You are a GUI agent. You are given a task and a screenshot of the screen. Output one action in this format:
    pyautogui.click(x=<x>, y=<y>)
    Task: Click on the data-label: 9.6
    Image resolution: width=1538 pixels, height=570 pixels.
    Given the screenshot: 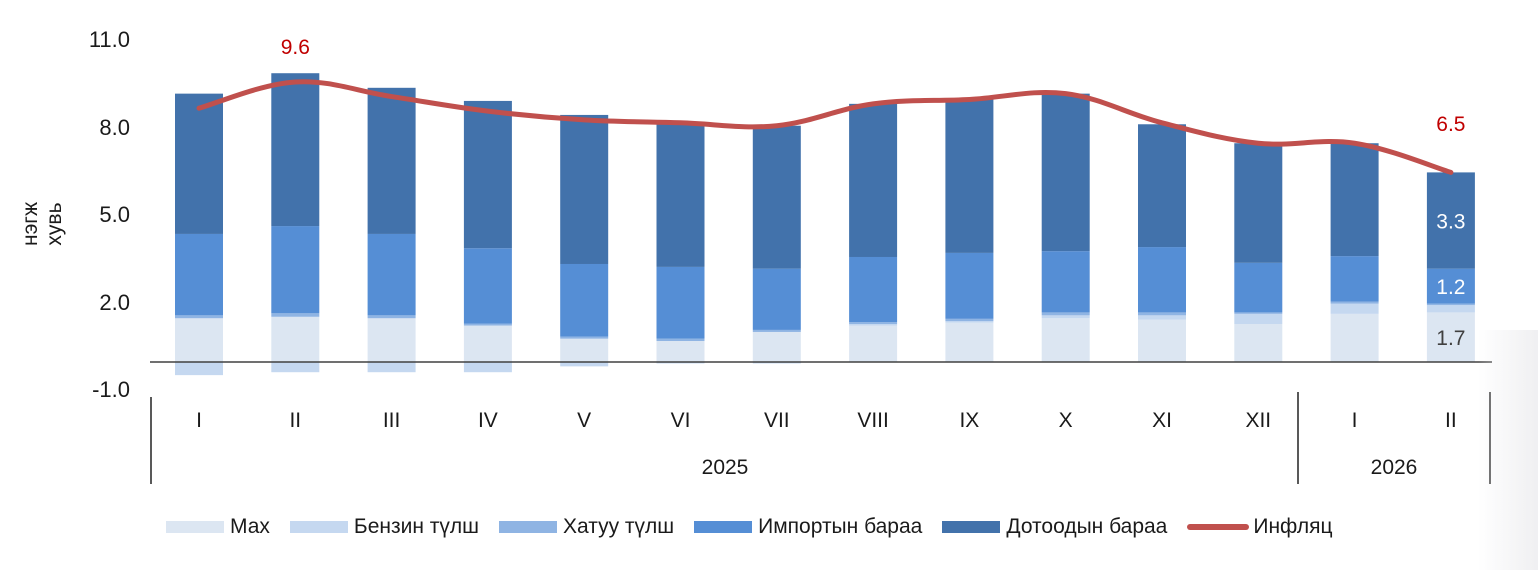 What is the action you would take?
    pyautogui.click(x=295, y=47)
    